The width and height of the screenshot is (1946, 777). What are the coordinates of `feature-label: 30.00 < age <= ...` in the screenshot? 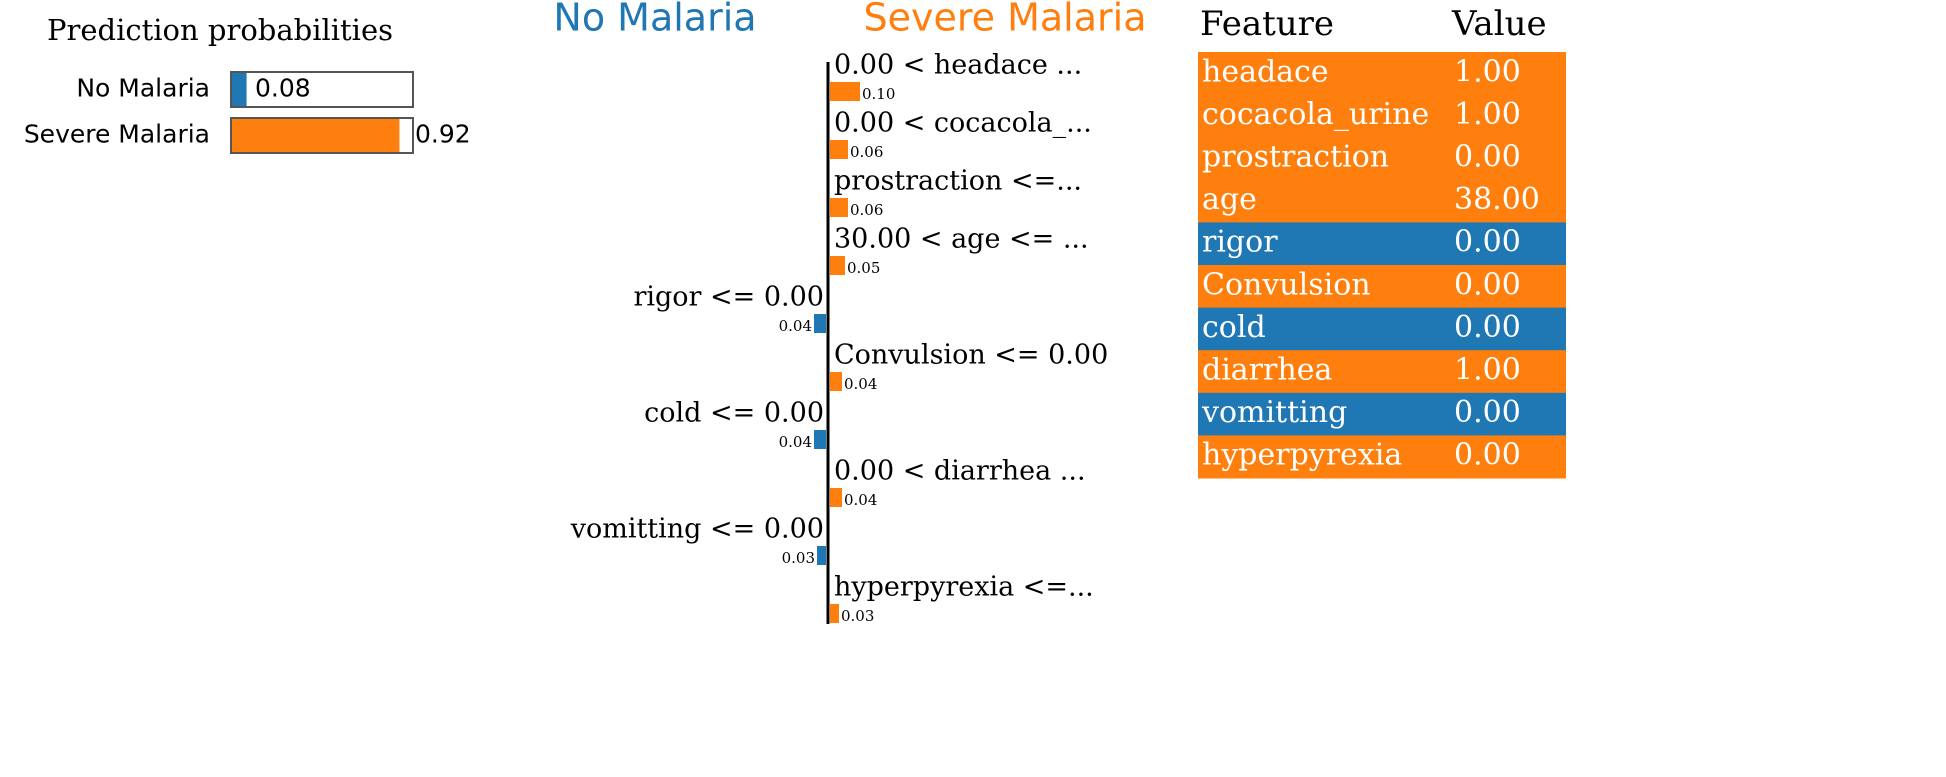 It's located at (961, 239).